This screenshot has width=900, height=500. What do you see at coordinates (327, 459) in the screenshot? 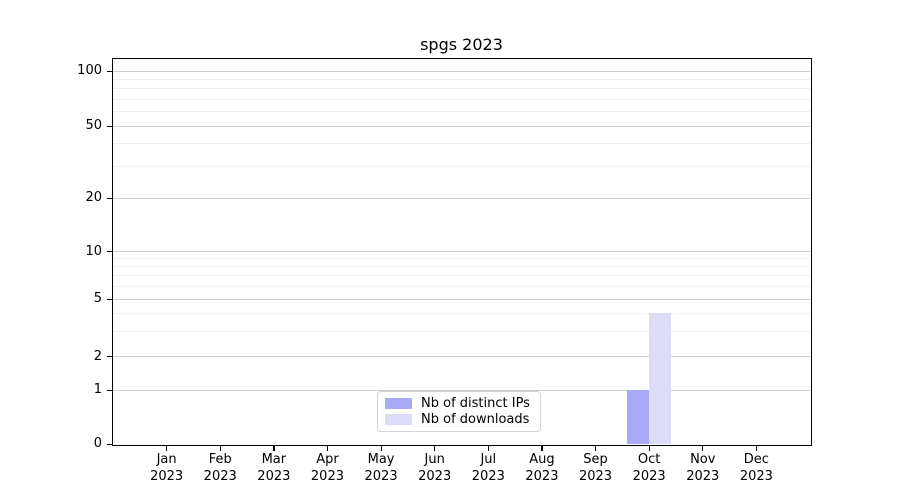
I see `x-tick-month: Apr` at bounding box center [327, 459].